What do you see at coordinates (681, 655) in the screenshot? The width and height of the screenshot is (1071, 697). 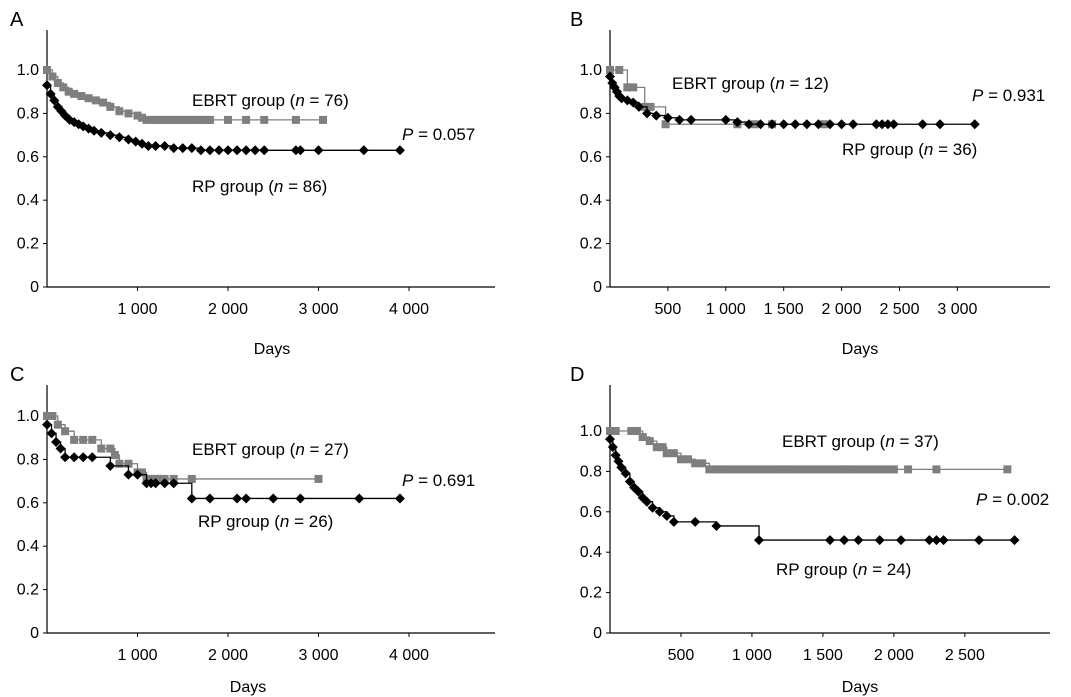 I see `x-tick-label: 500` at bounding box center [681, 655].